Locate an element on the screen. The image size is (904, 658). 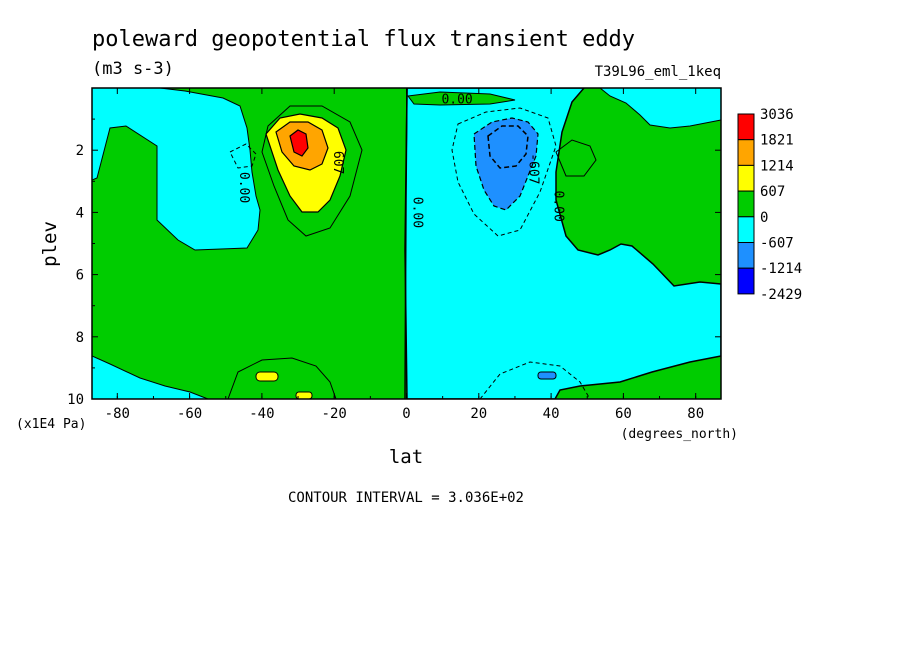
legend-level-label: 1214 is located at coordinates (777, 166).